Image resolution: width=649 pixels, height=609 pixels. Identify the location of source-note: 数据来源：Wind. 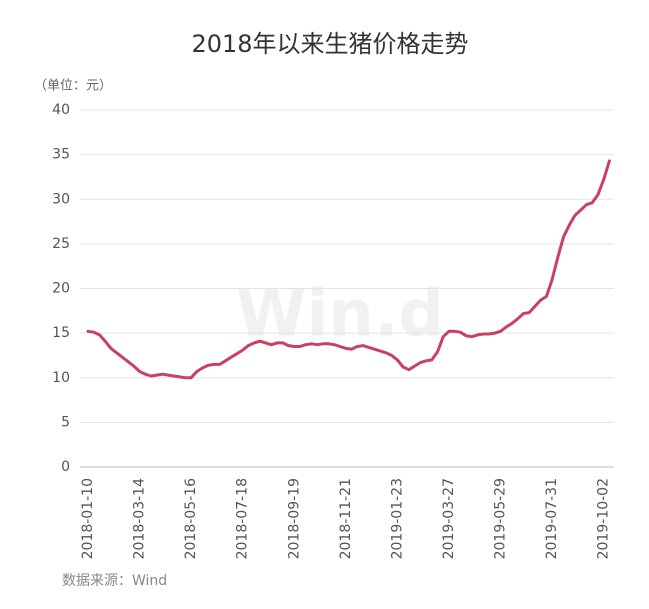
(114, 581).